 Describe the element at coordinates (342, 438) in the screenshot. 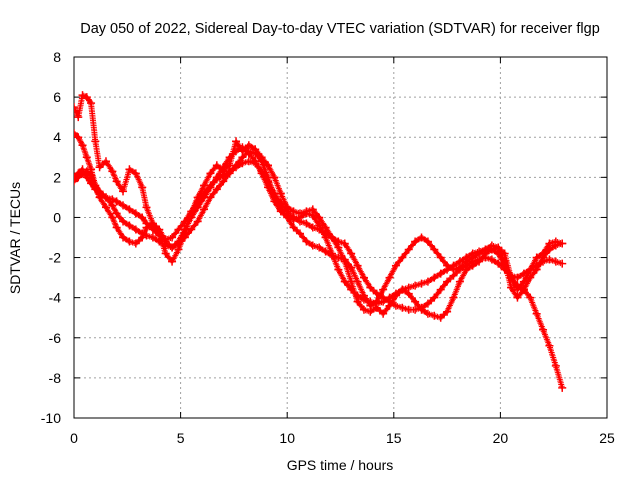

I see `x-tick-labels: 0 5 10 15 20 25` at that location.